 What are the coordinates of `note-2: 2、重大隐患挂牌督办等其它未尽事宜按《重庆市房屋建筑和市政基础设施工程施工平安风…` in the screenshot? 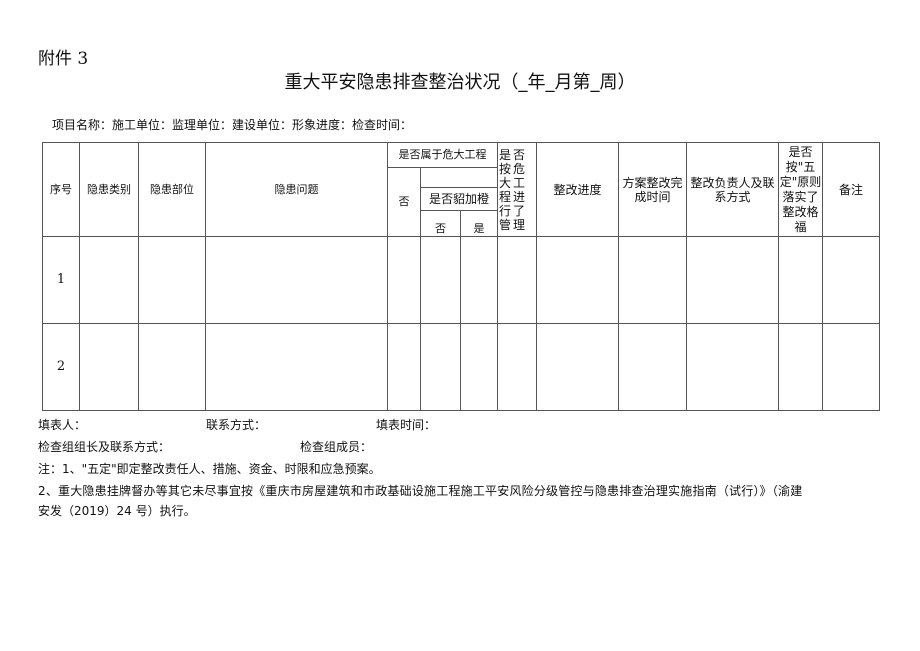 It's located at (420, 491).